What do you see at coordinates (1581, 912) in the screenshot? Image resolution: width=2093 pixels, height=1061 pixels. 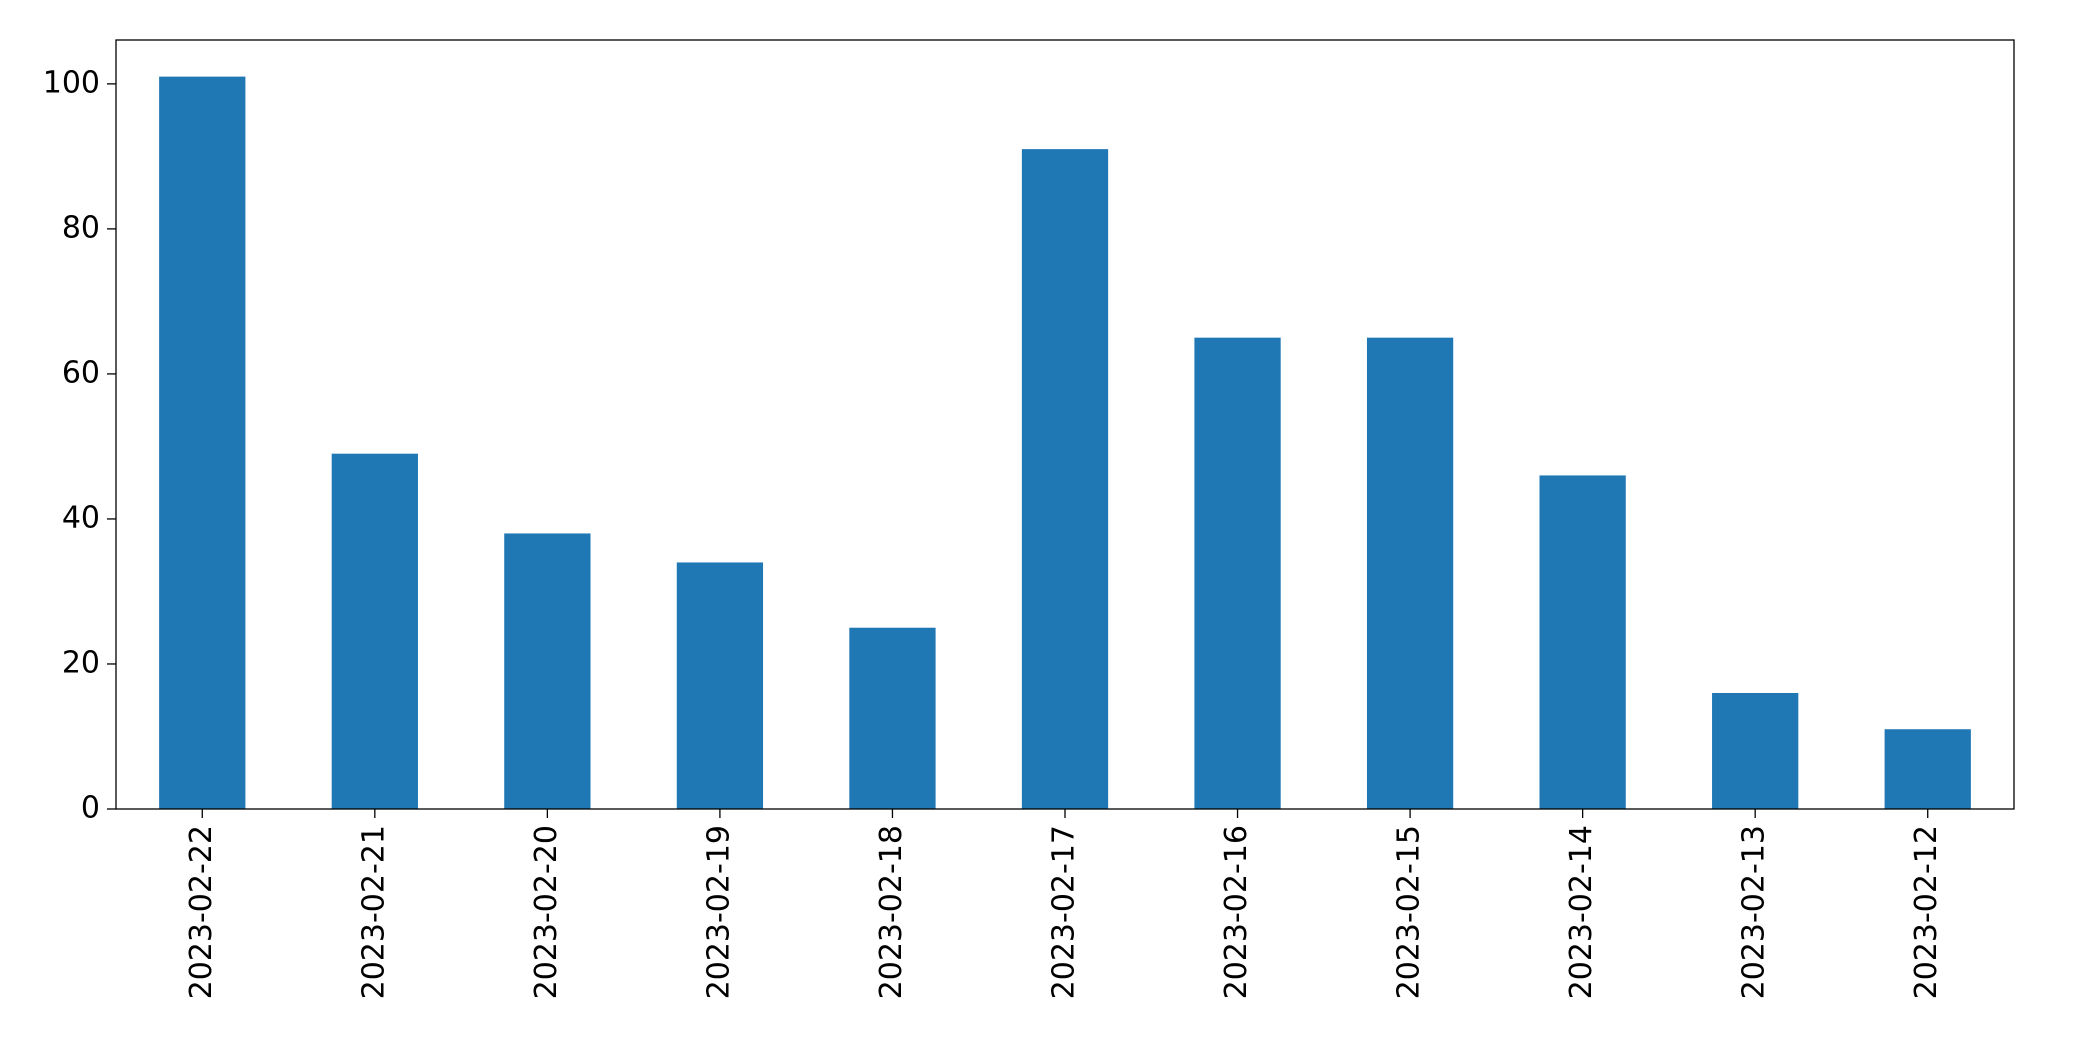 I see `x-tick-label: 2023-02-14` at bounding box center [1581, 912].